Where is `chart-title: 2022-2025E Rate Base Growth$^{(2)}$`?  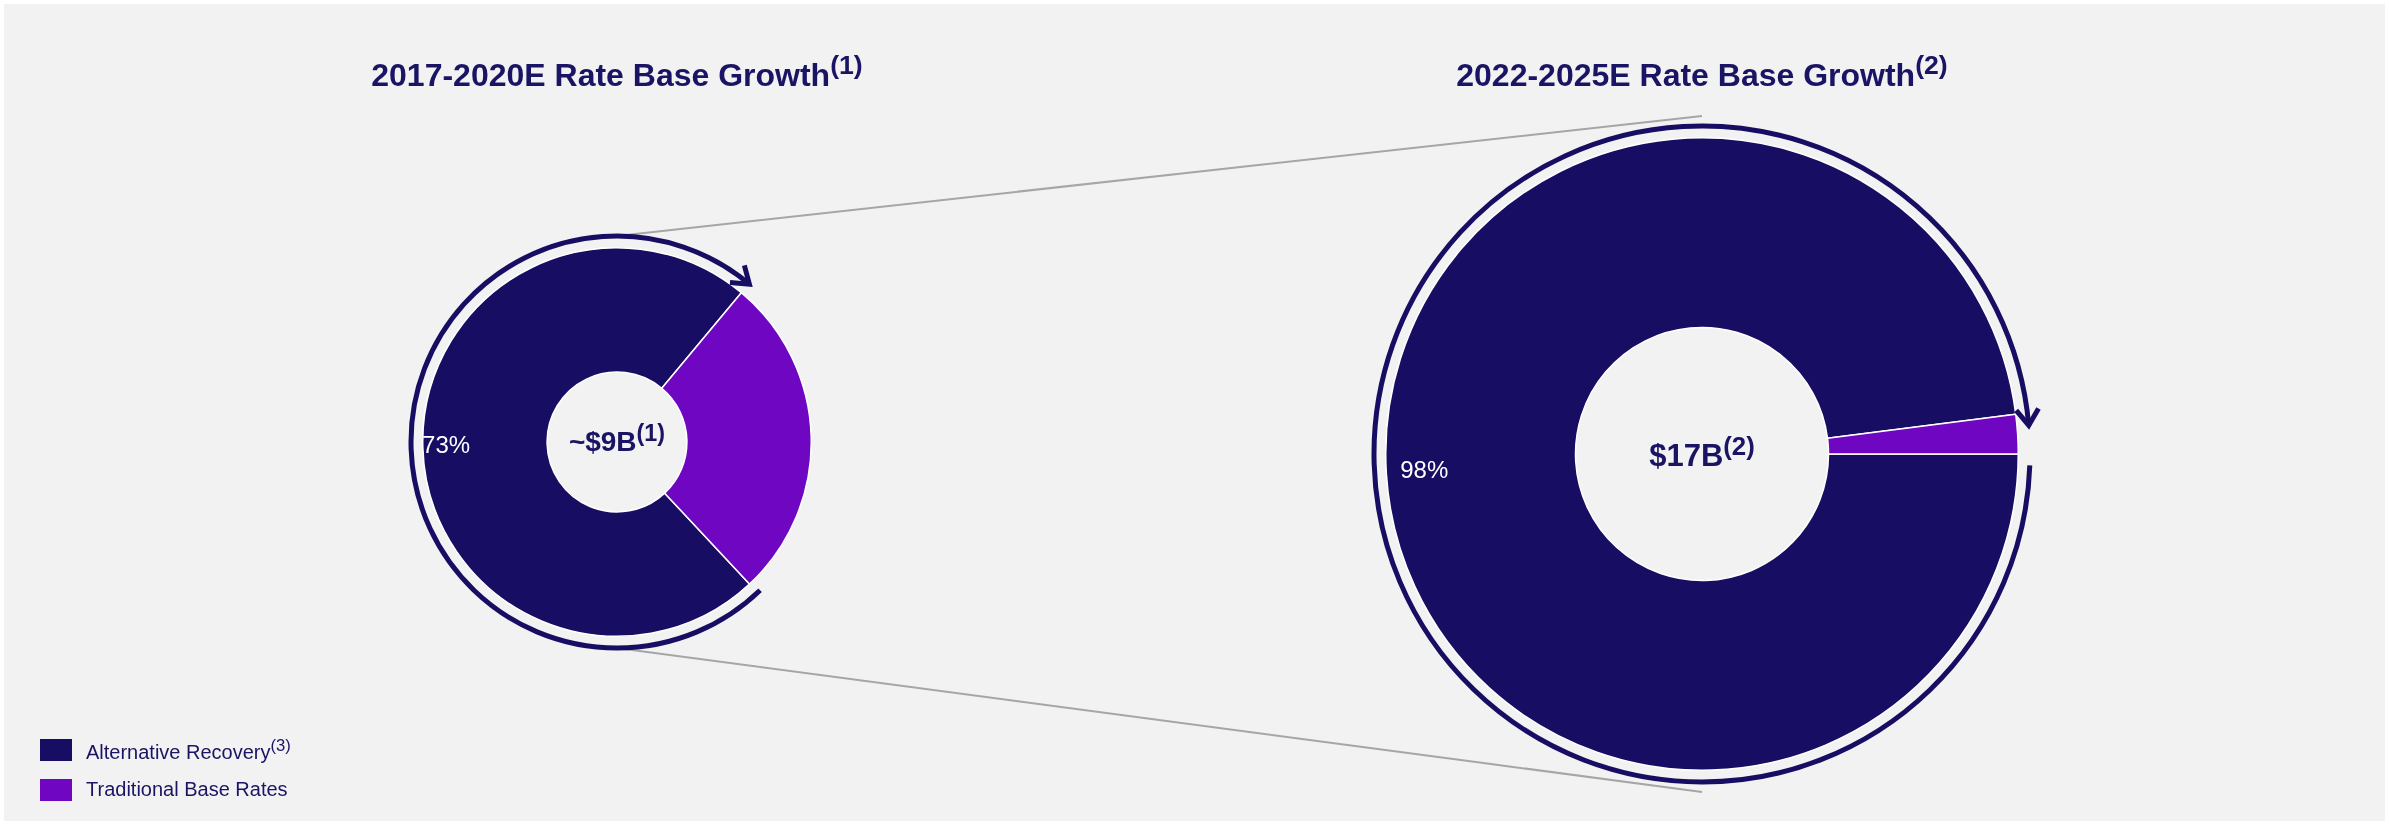 chart-title: 2022-2025E Rate Base Growth$^{(2)}$ is located at coordinates (1702, 72).